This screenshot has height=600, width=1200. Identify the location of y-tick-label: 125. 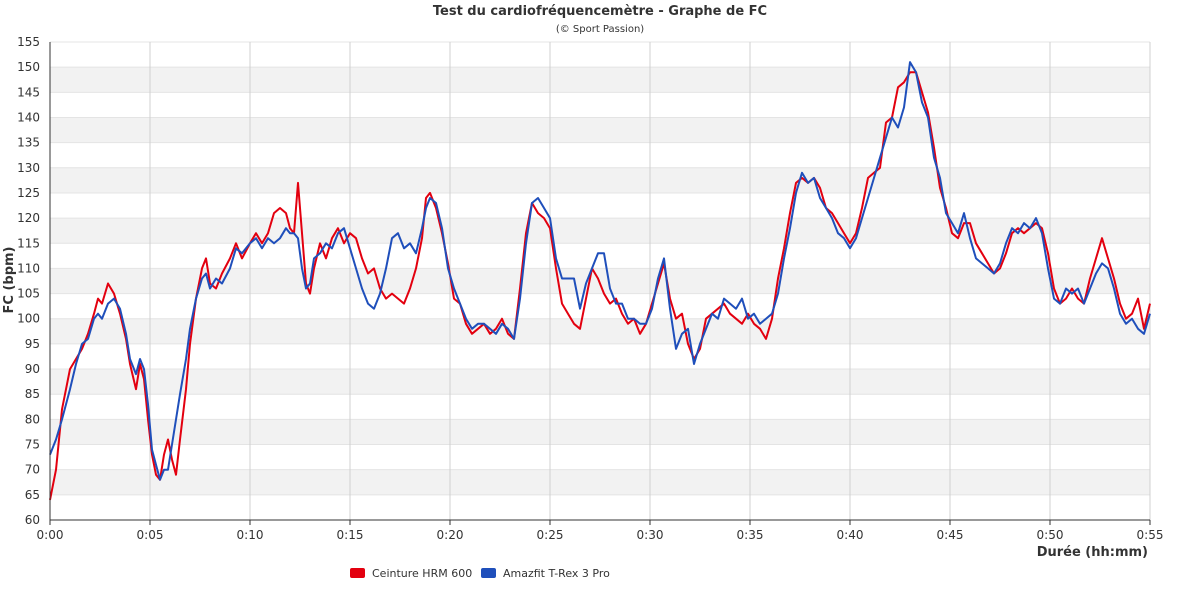
(28, 193).